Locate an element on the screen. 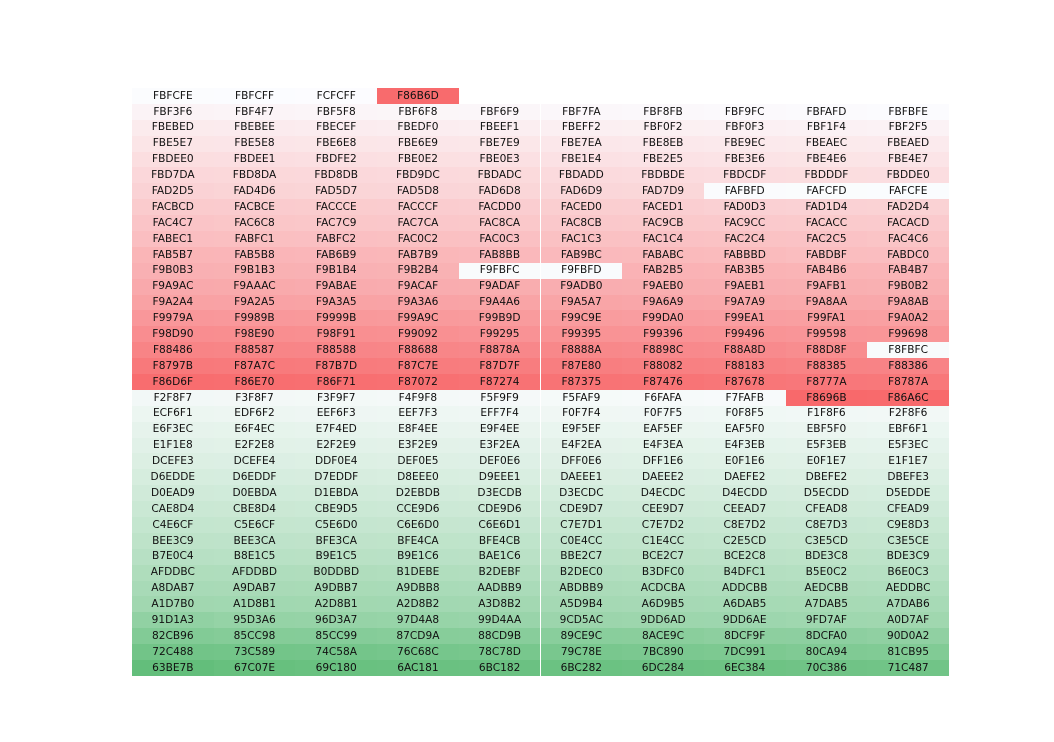 The height and width of the screenshot is (742, 1054). color-swatch: F9A7A9 is located at coordinates (744, 302).